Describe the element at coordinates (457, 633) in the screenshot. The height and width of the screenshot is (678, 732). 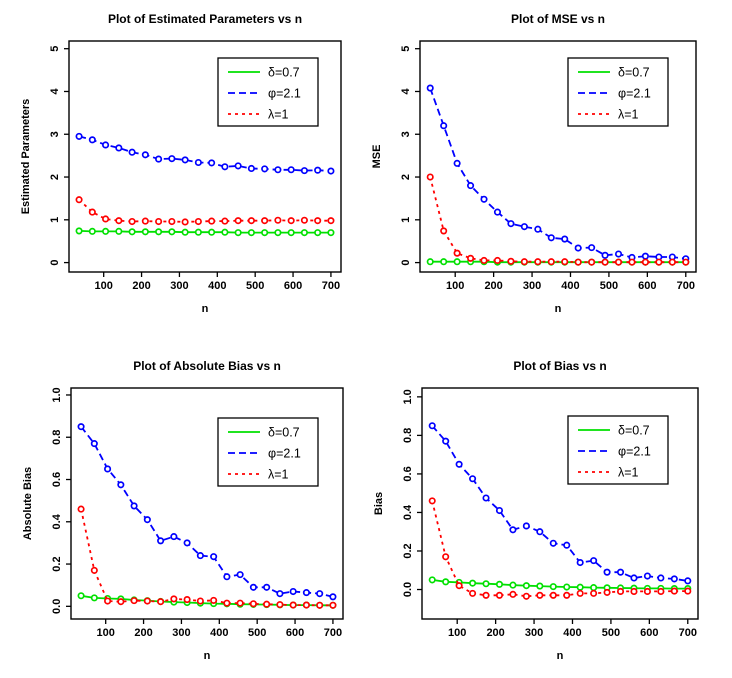
I see `x-tick-label: 100` at that location.